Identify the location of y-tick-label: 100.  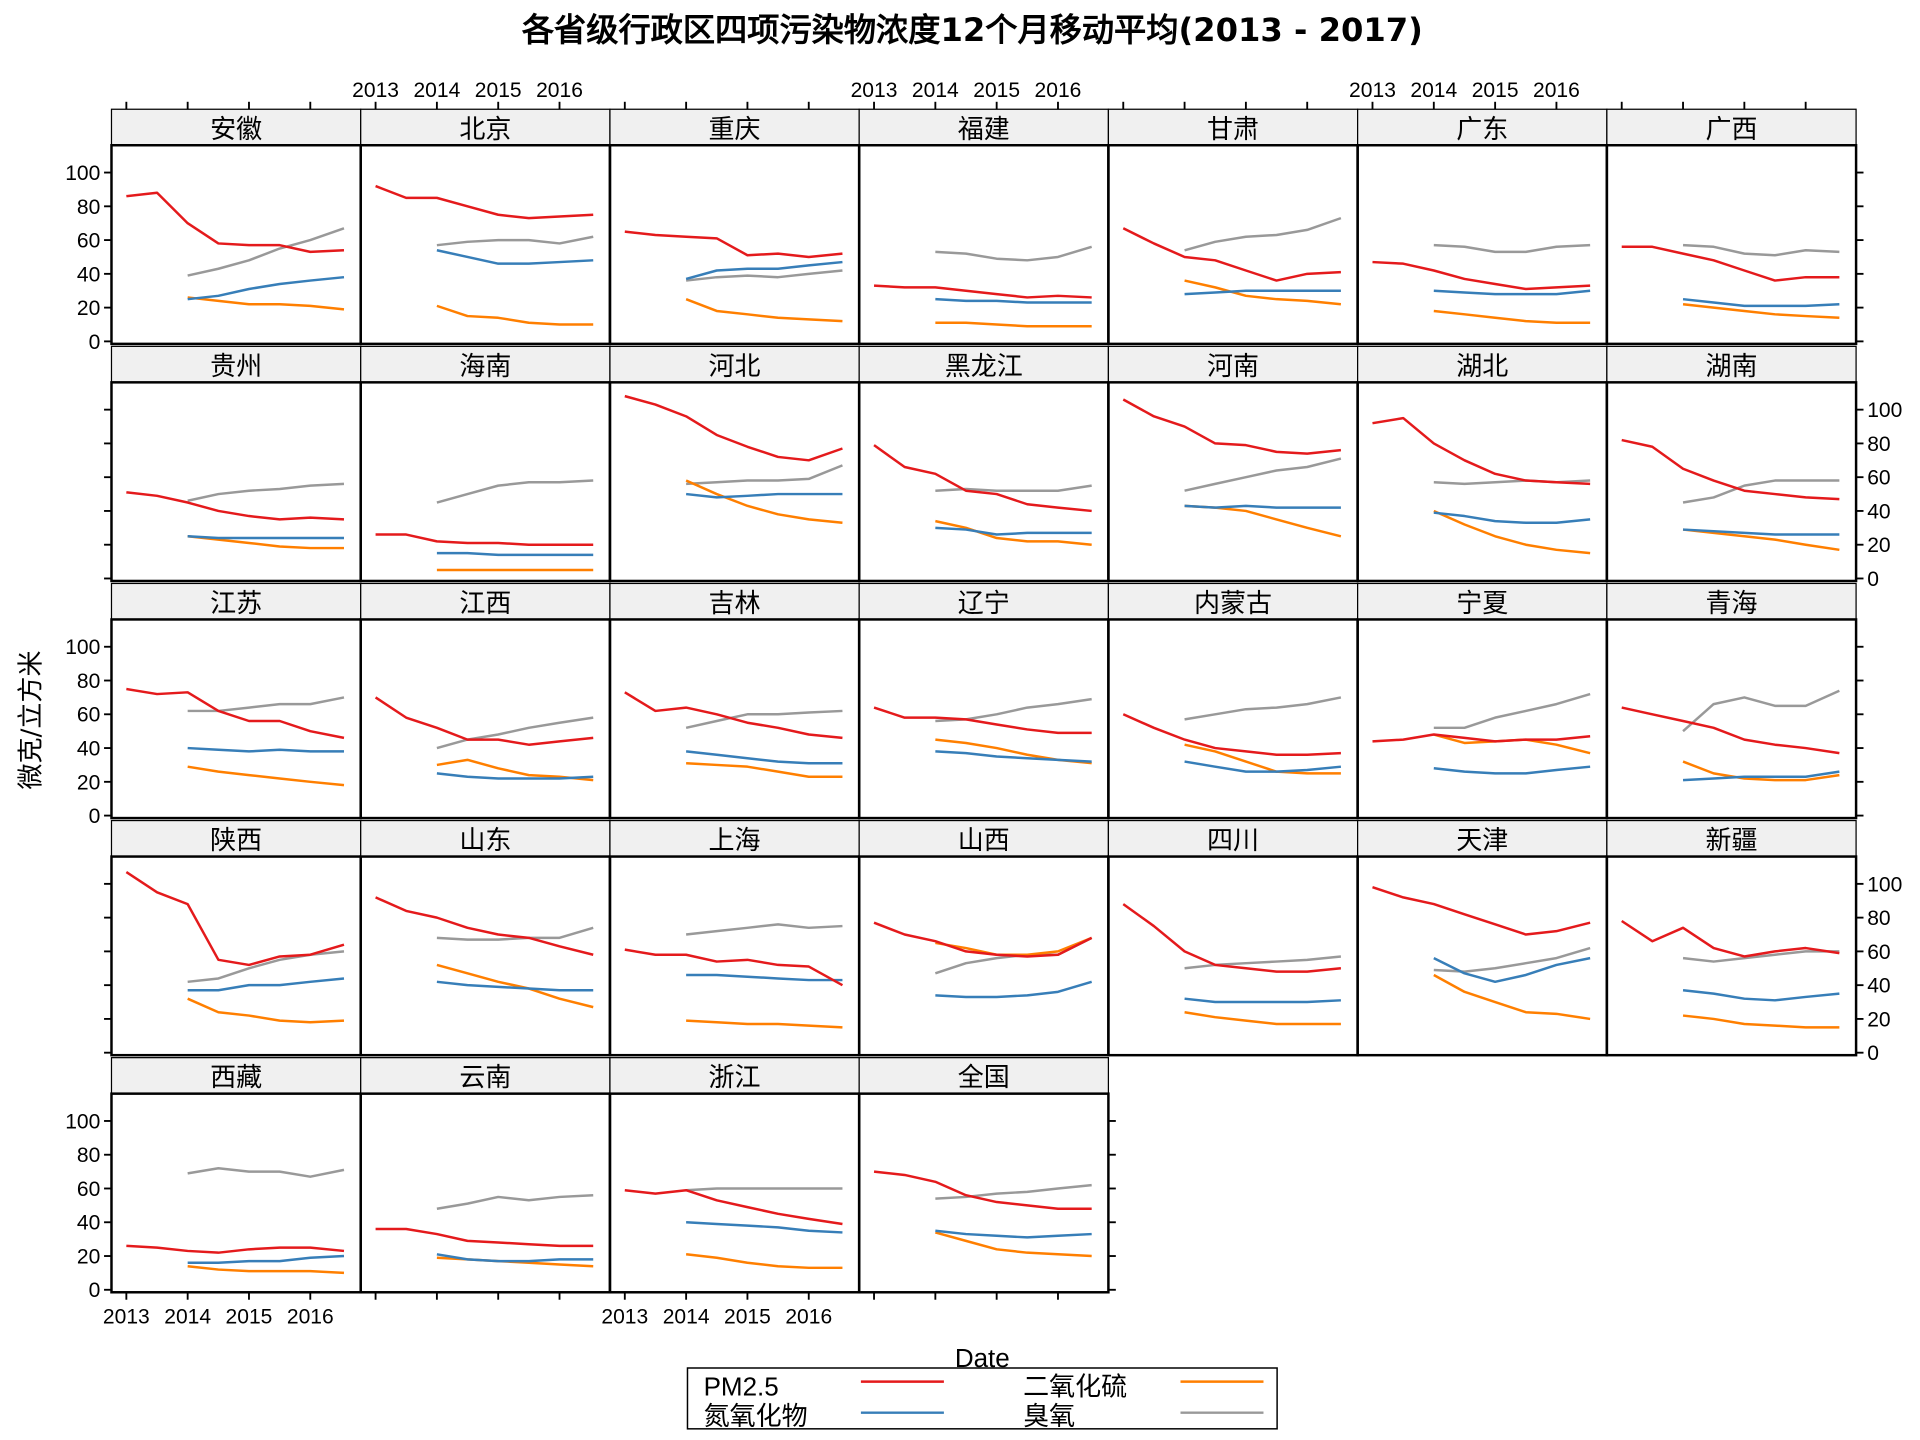
(82, 1121).